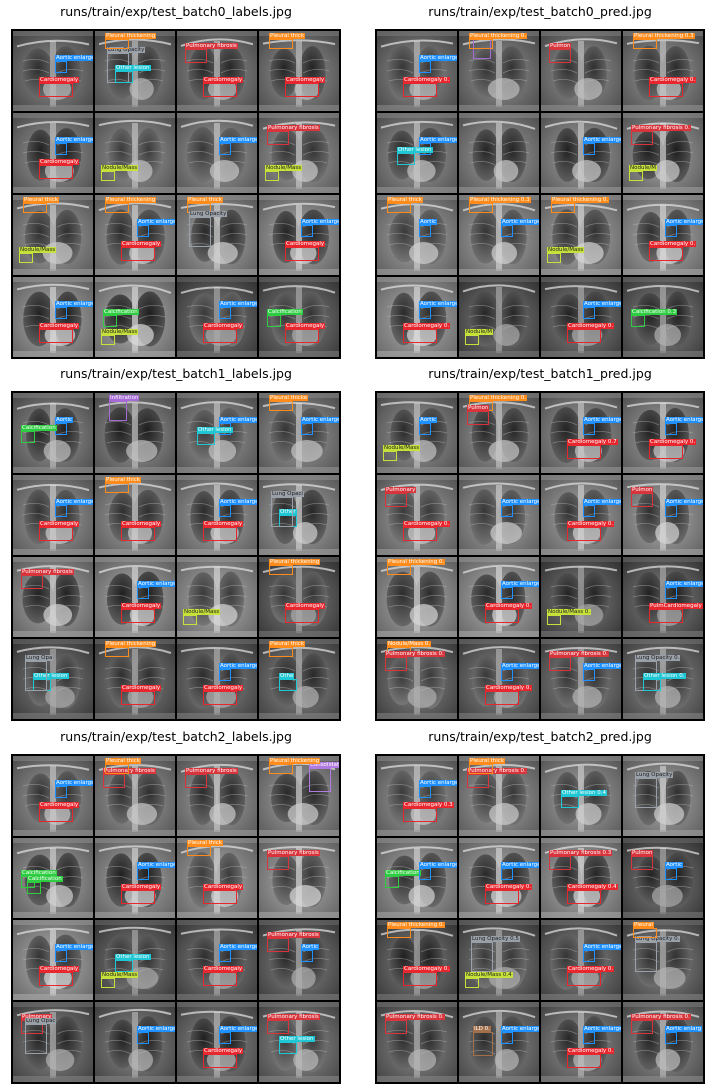  I want to click on xray-tile: Aortic Calcification, so click(53, 433).